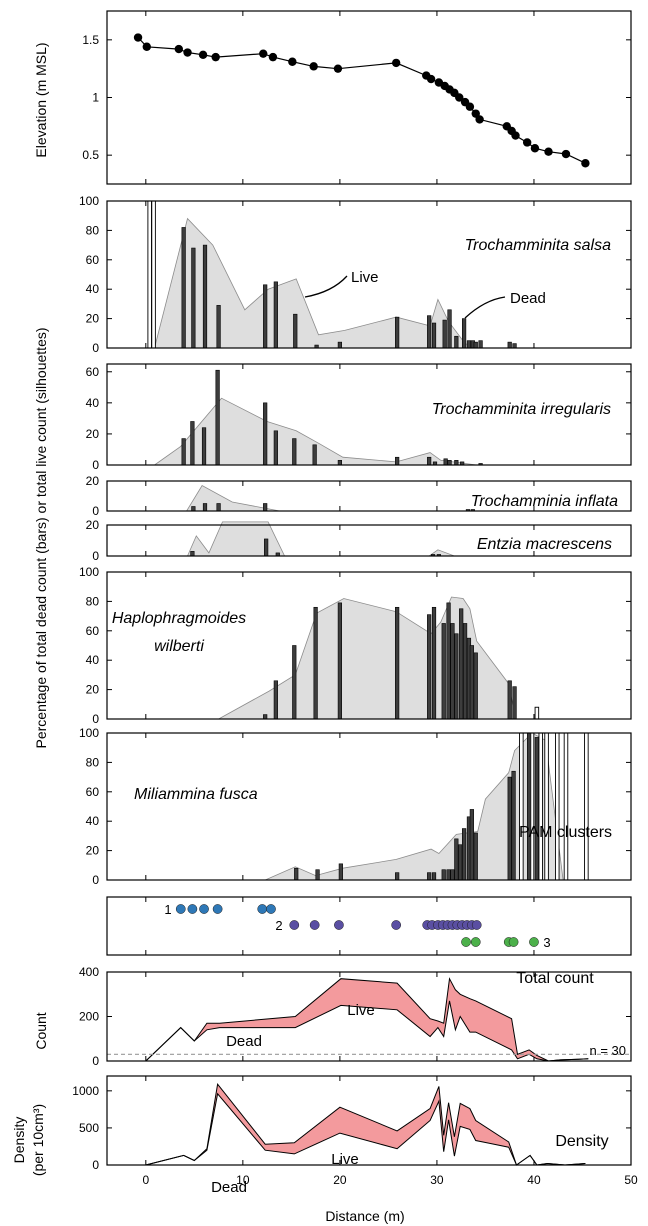 This screenshot has width=648, height=1226. What do you see at coordinates (179, 646) in the screenshot?
I see `species-name-haplophragmoides-wilberti-line2: wilberti` at bounding box center [179, 646].